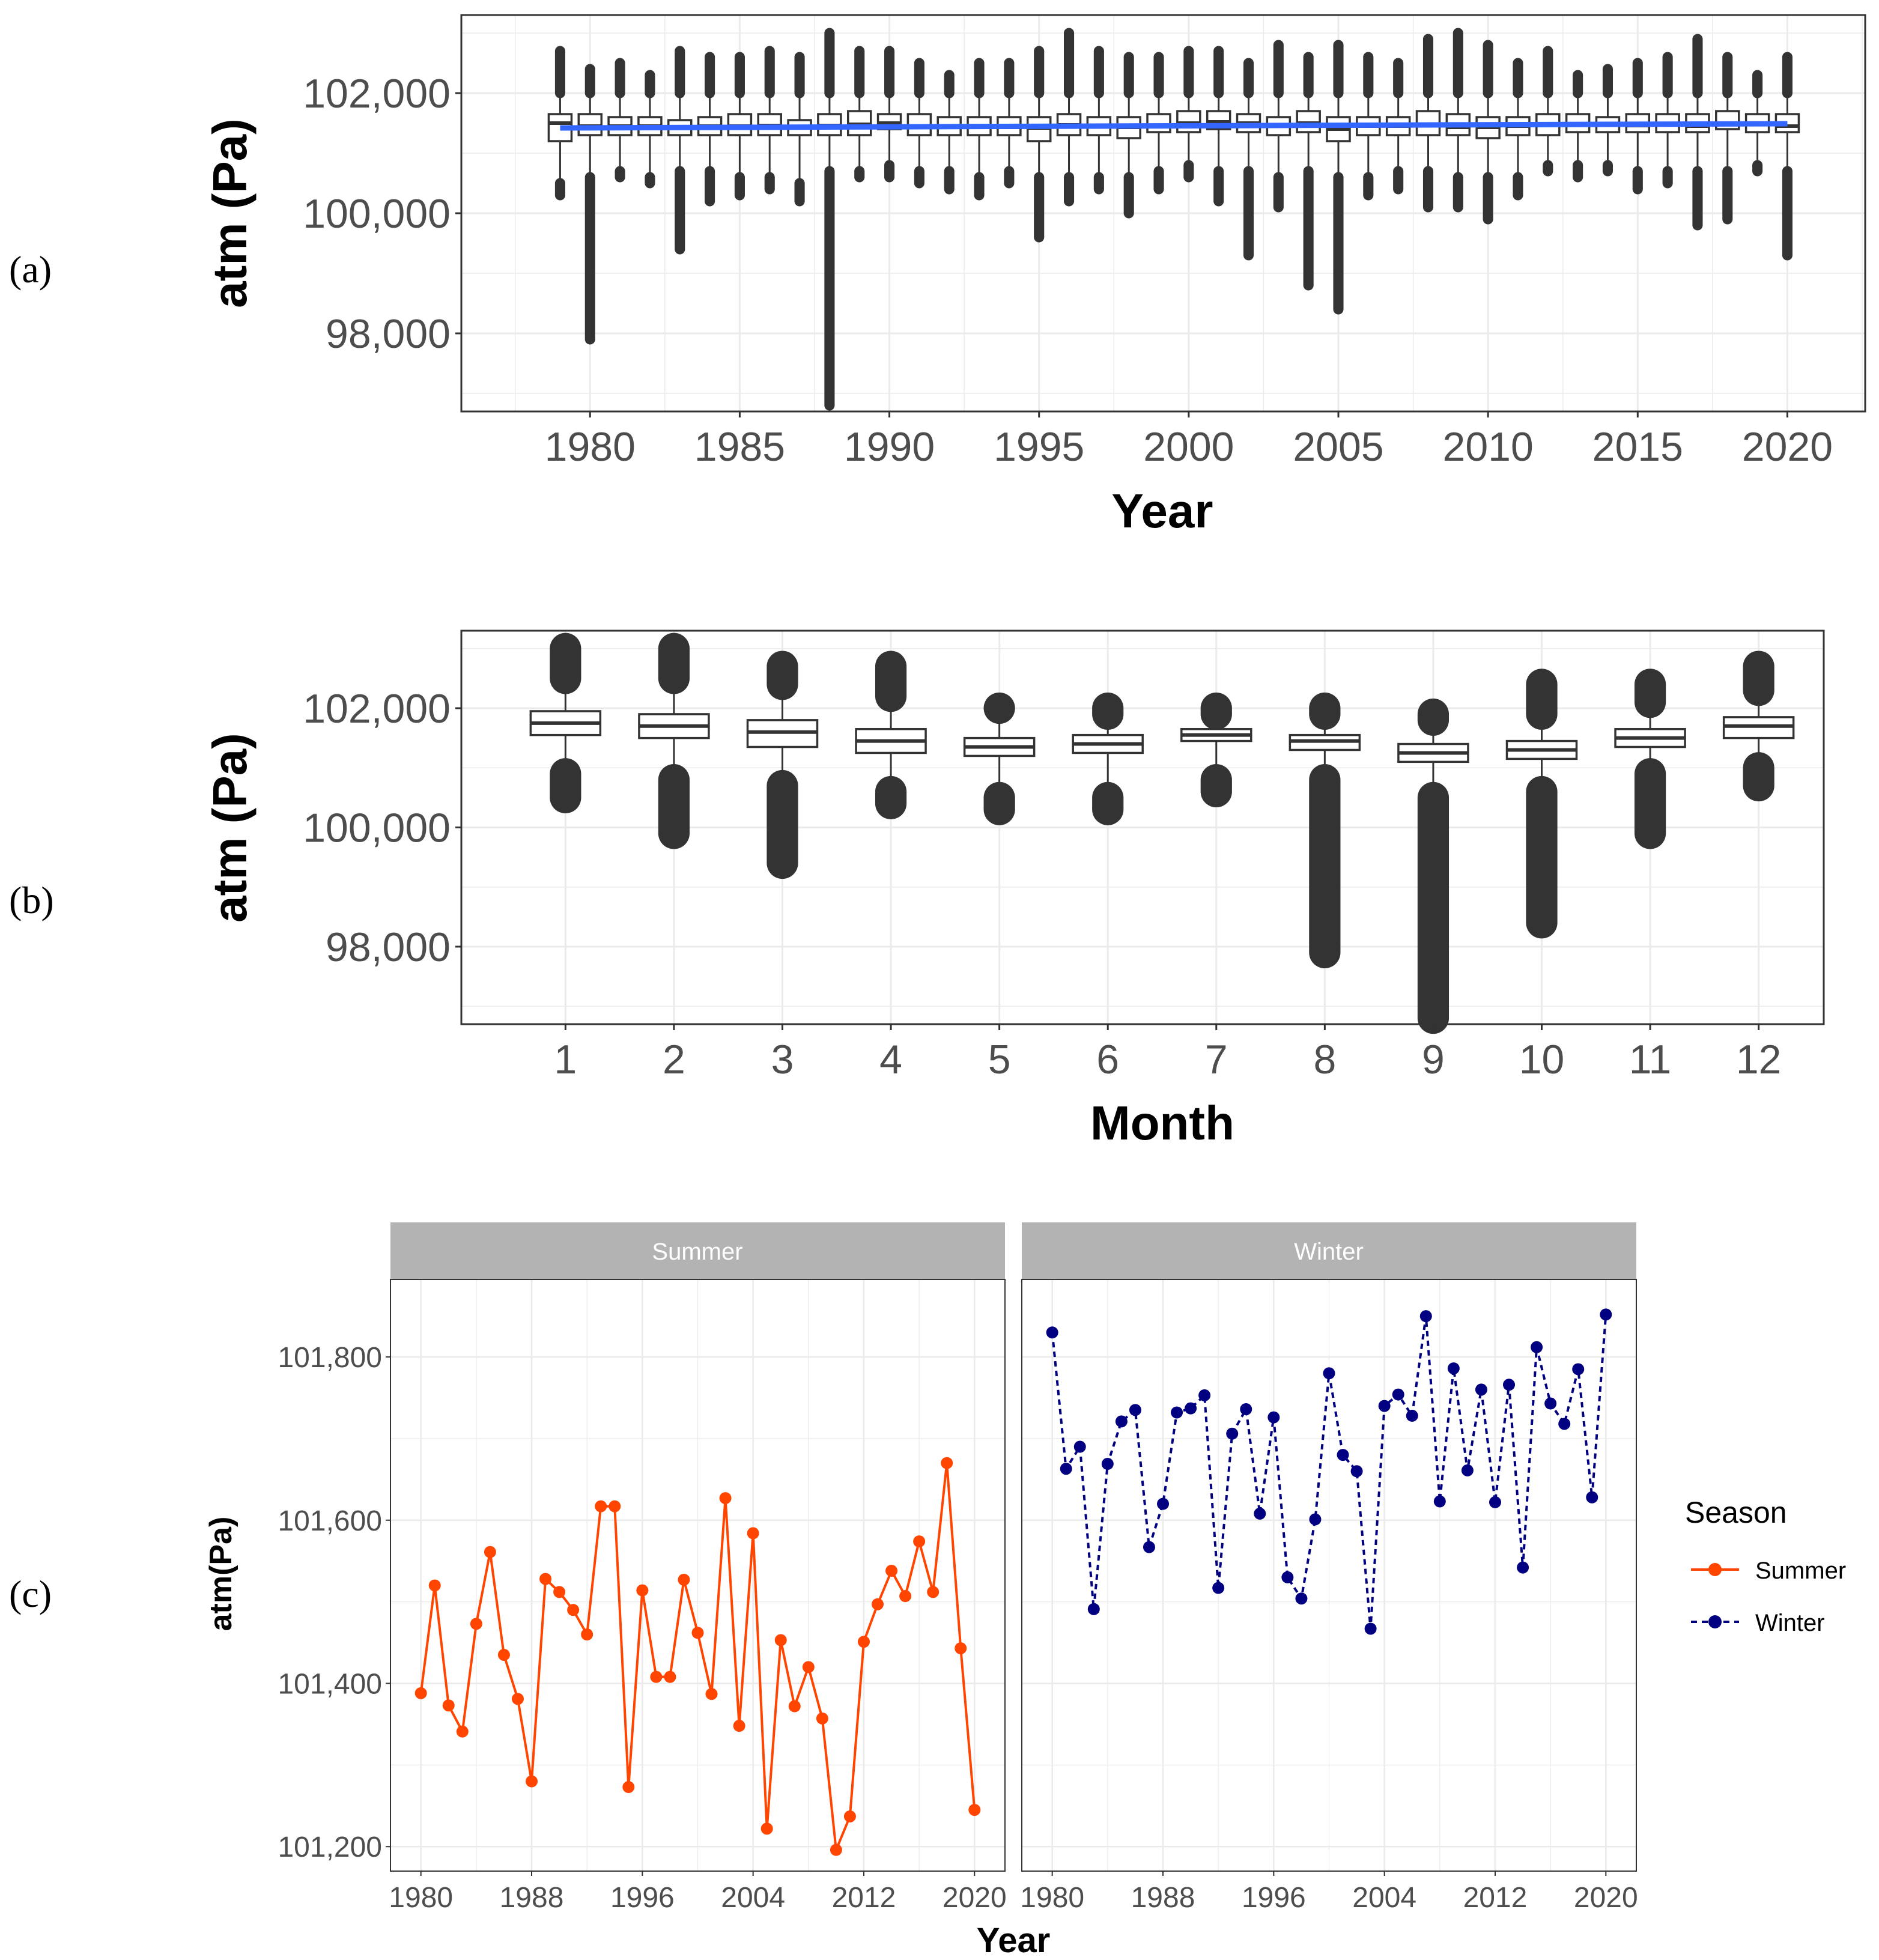 The width and height of the screenshot is (1879, 1960). Describe the element at coordinates (697, 1252) in the screenshot. I see `strip-summer-label: Summer` at that location.